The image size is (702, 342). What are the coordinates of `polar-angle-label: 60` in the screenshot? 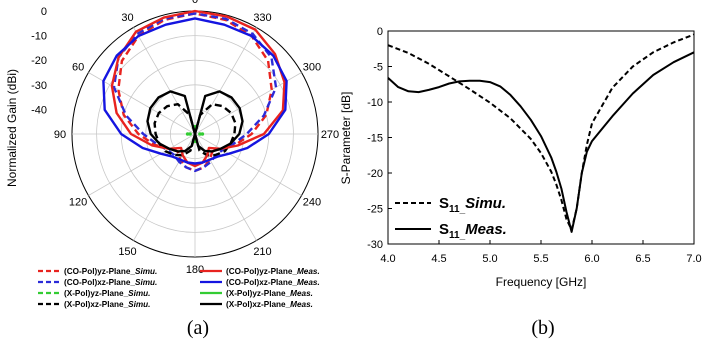 It's located at (78, 68).